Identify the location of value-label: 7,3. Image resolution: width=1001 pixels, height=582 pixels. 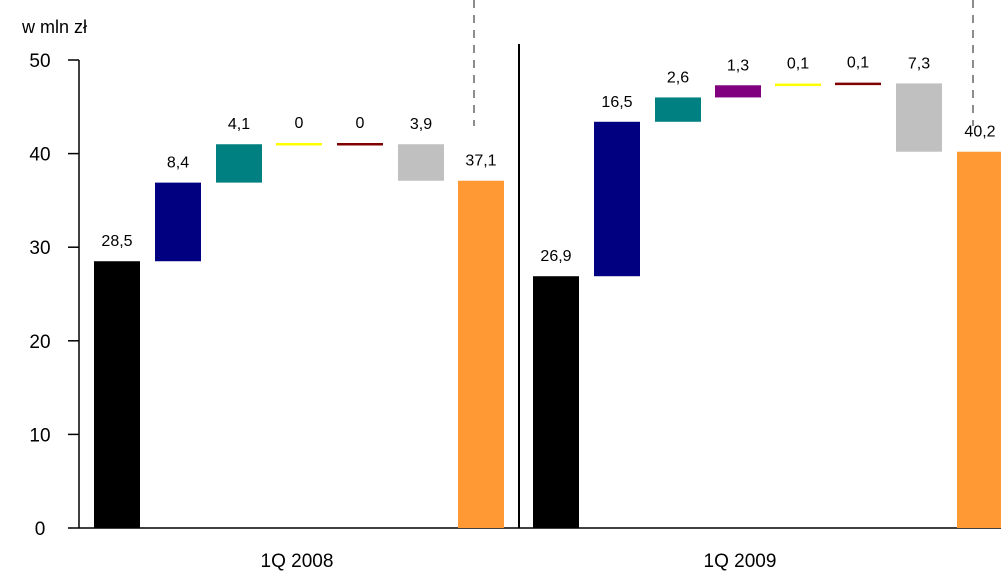
(919, 63).